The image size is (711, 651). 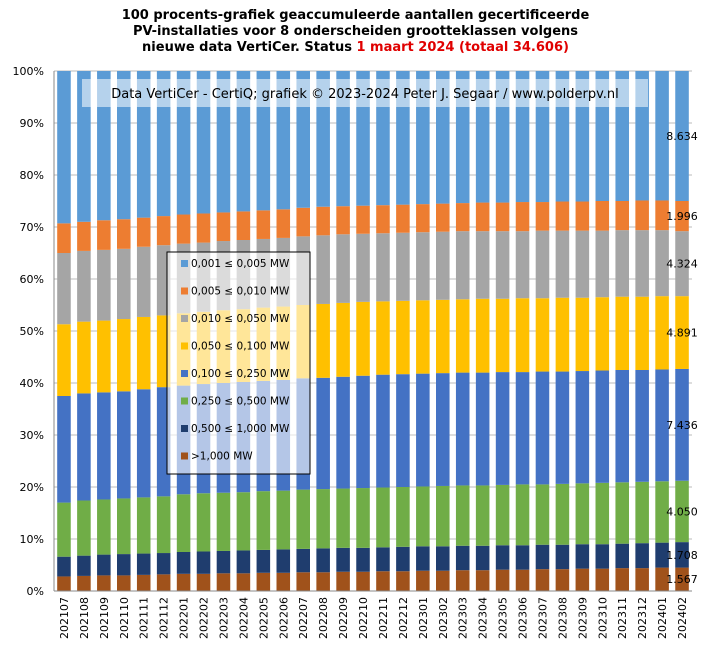 What do you see at coordinates (682, 618) in the screenshot?
I see `x-tick-label: 202402` at bounding box center [682, 618].